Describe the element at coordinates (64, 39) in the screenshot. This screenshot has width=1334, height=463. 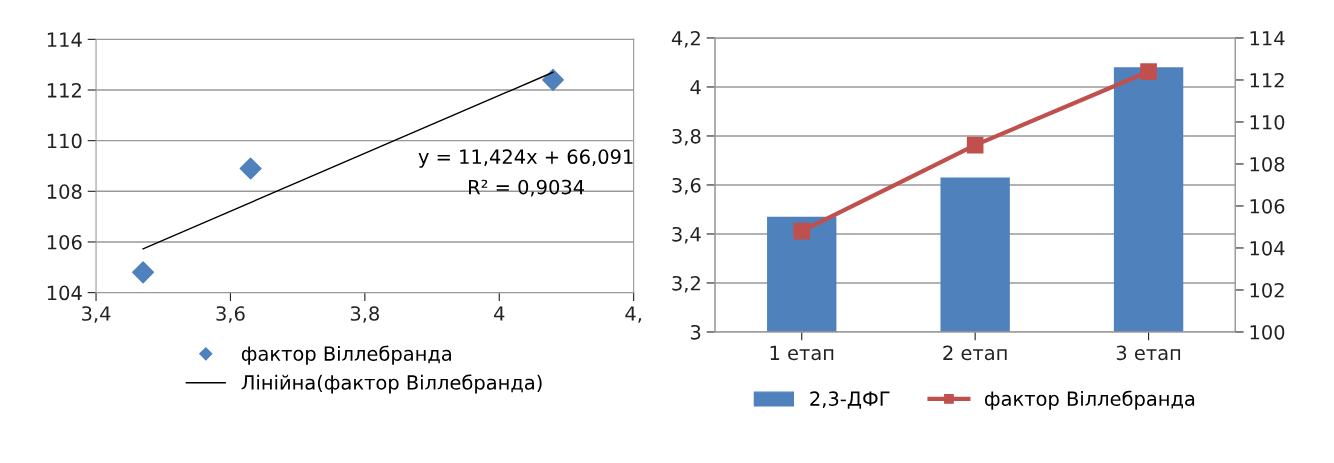
I see `y-tick-label: 114` at that location.